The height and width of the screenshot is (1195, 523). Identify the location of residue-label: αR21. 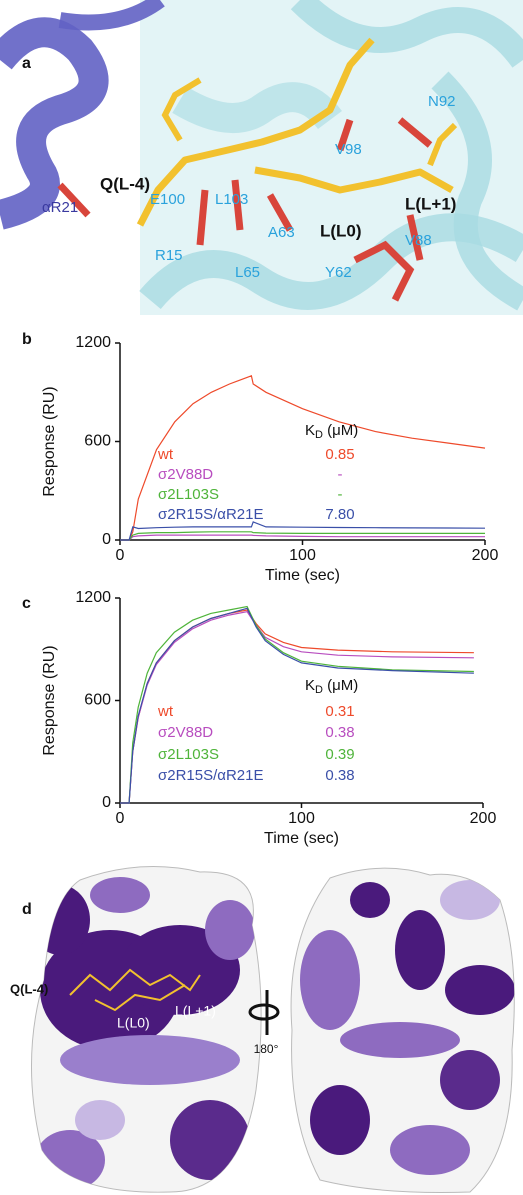
(60, 207).